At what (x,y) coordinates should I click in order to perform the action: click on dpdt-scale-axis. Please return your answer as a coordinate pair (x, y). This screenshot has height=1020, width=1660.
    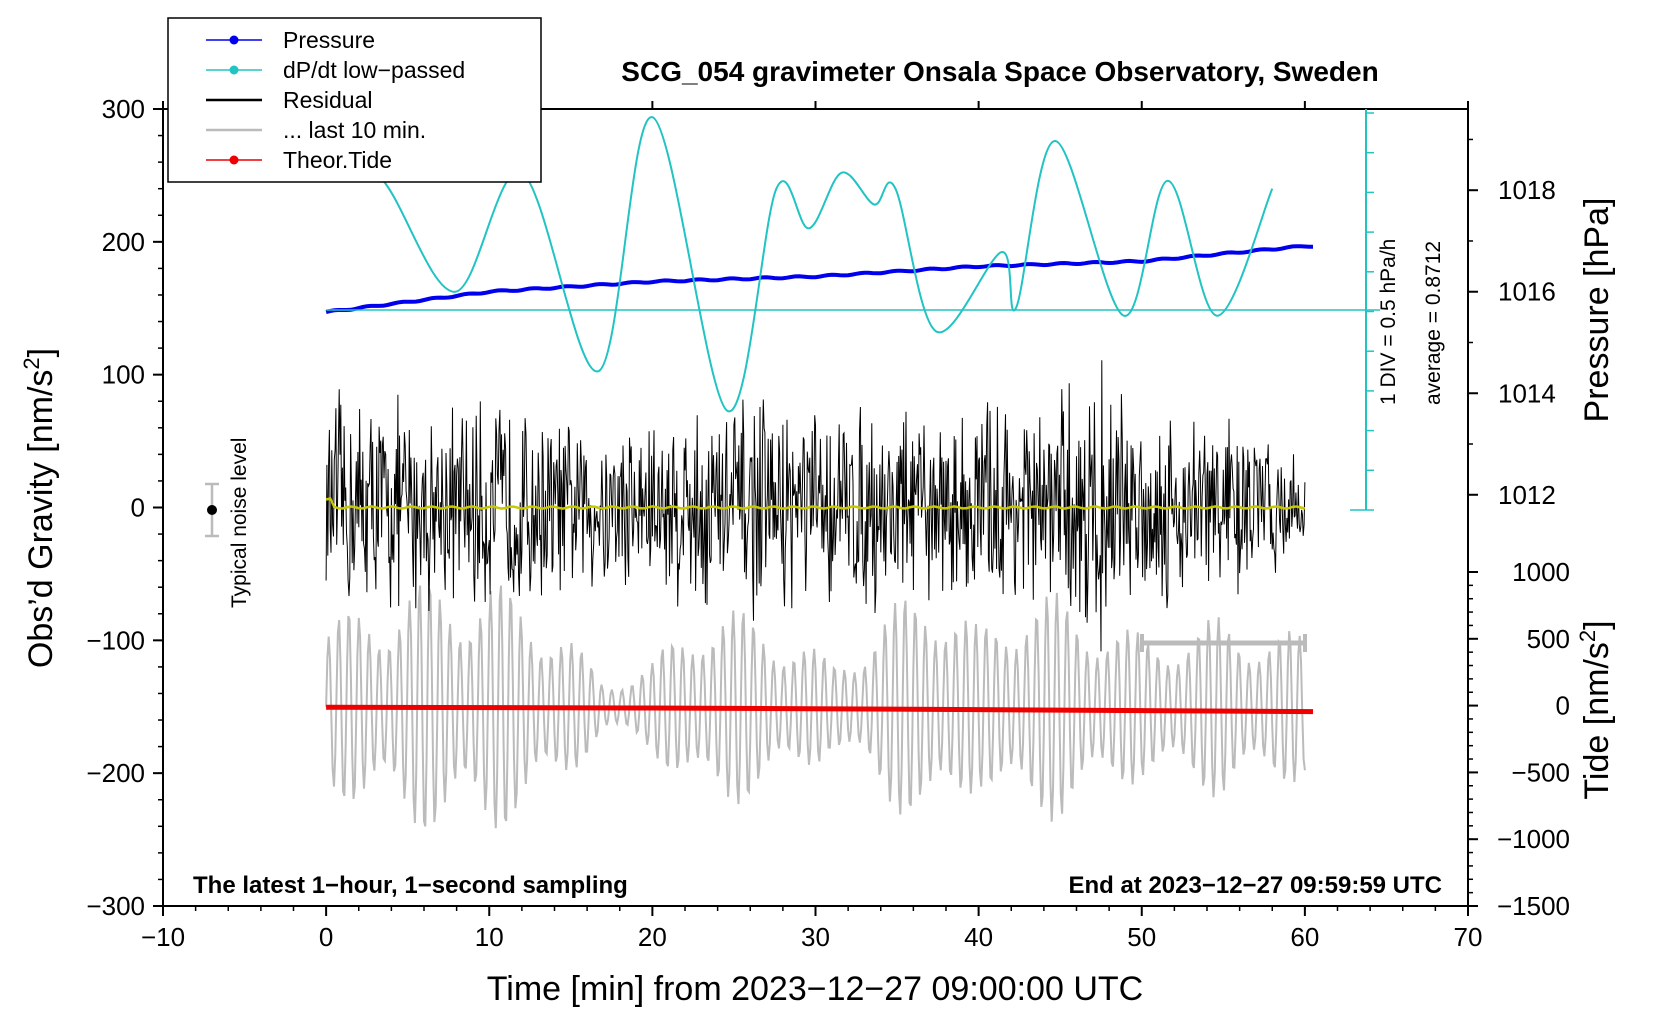
    Looking at the image, I should click on (1362, 310).